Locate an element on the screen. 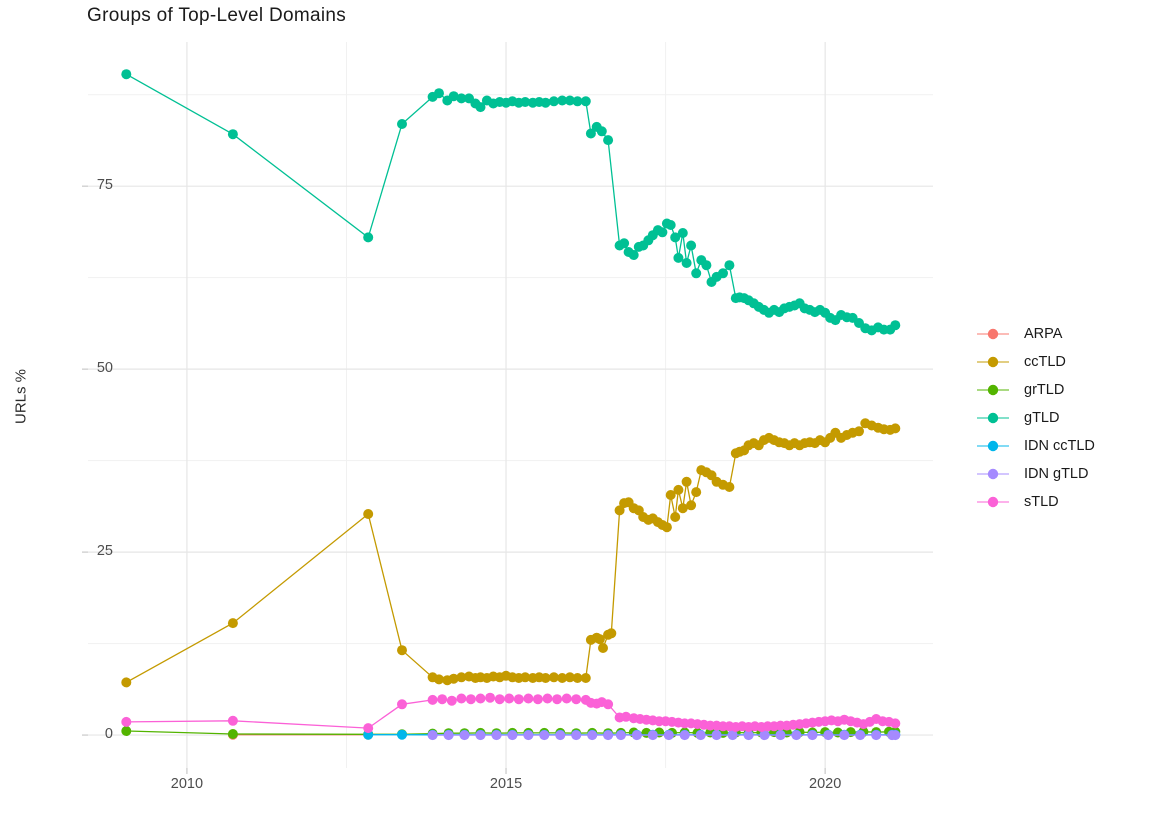  y-tick-label: 0 is located at coordinates (108, 734).